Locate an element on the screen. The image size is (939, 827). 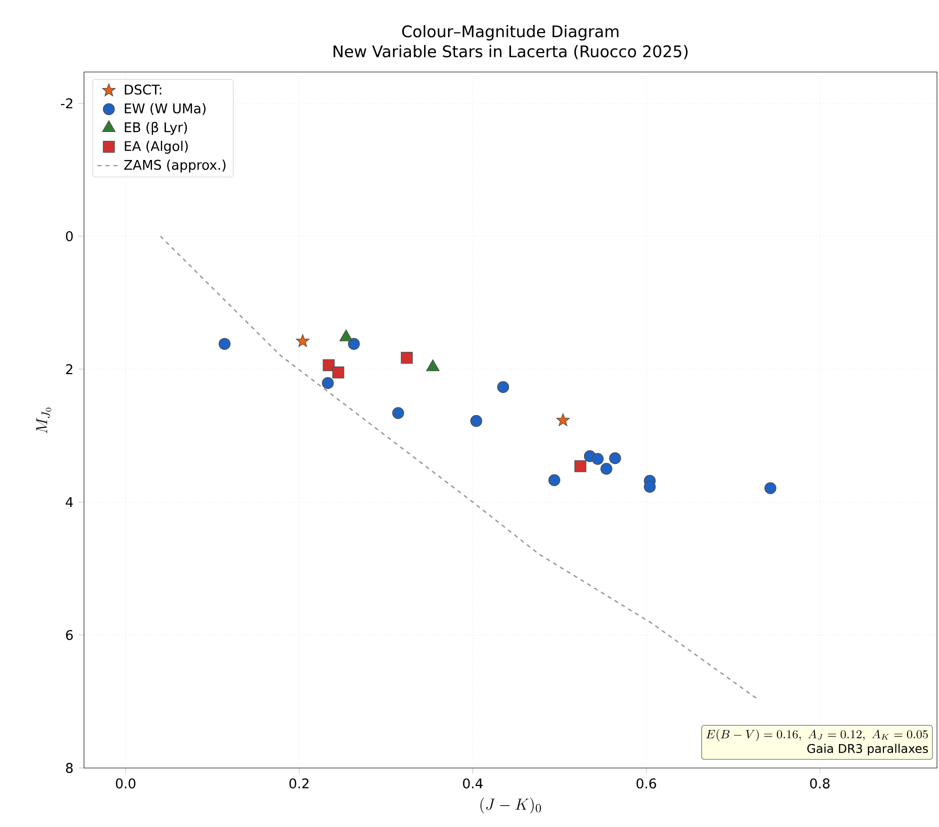
legend-label: EW (W UMa) is located at coordinates (165, 109).